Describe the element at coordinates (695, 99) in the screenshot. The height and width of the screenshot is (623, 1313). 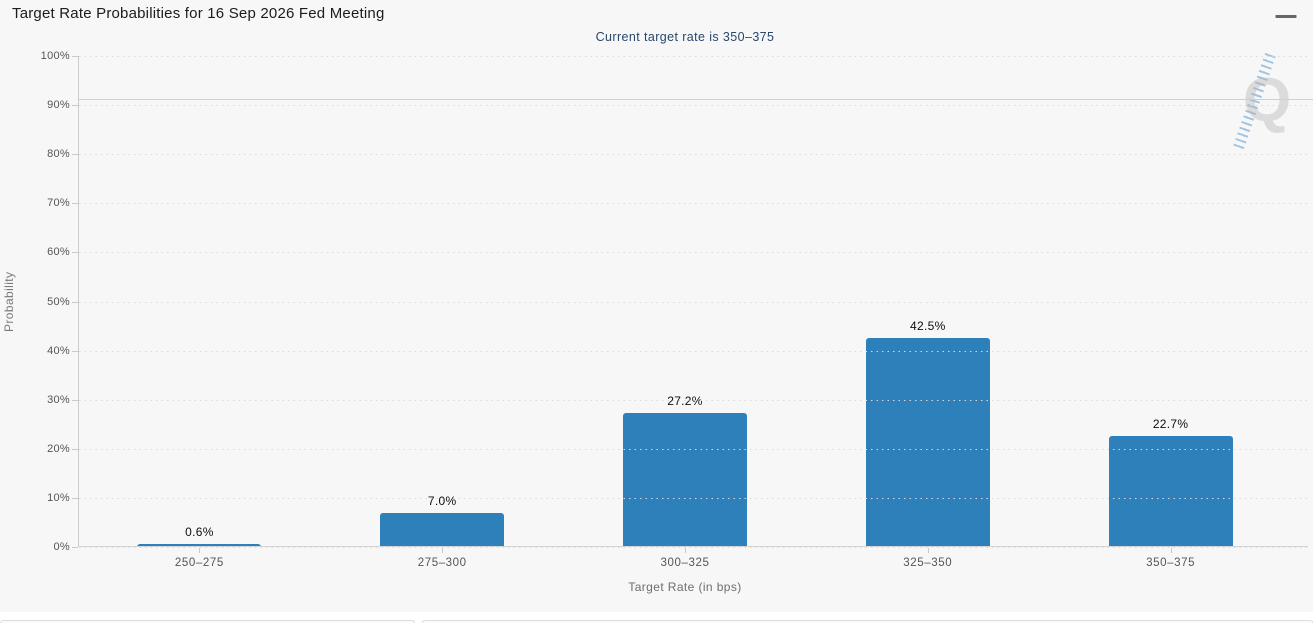
I see `horizontal-plot-line` at that location.